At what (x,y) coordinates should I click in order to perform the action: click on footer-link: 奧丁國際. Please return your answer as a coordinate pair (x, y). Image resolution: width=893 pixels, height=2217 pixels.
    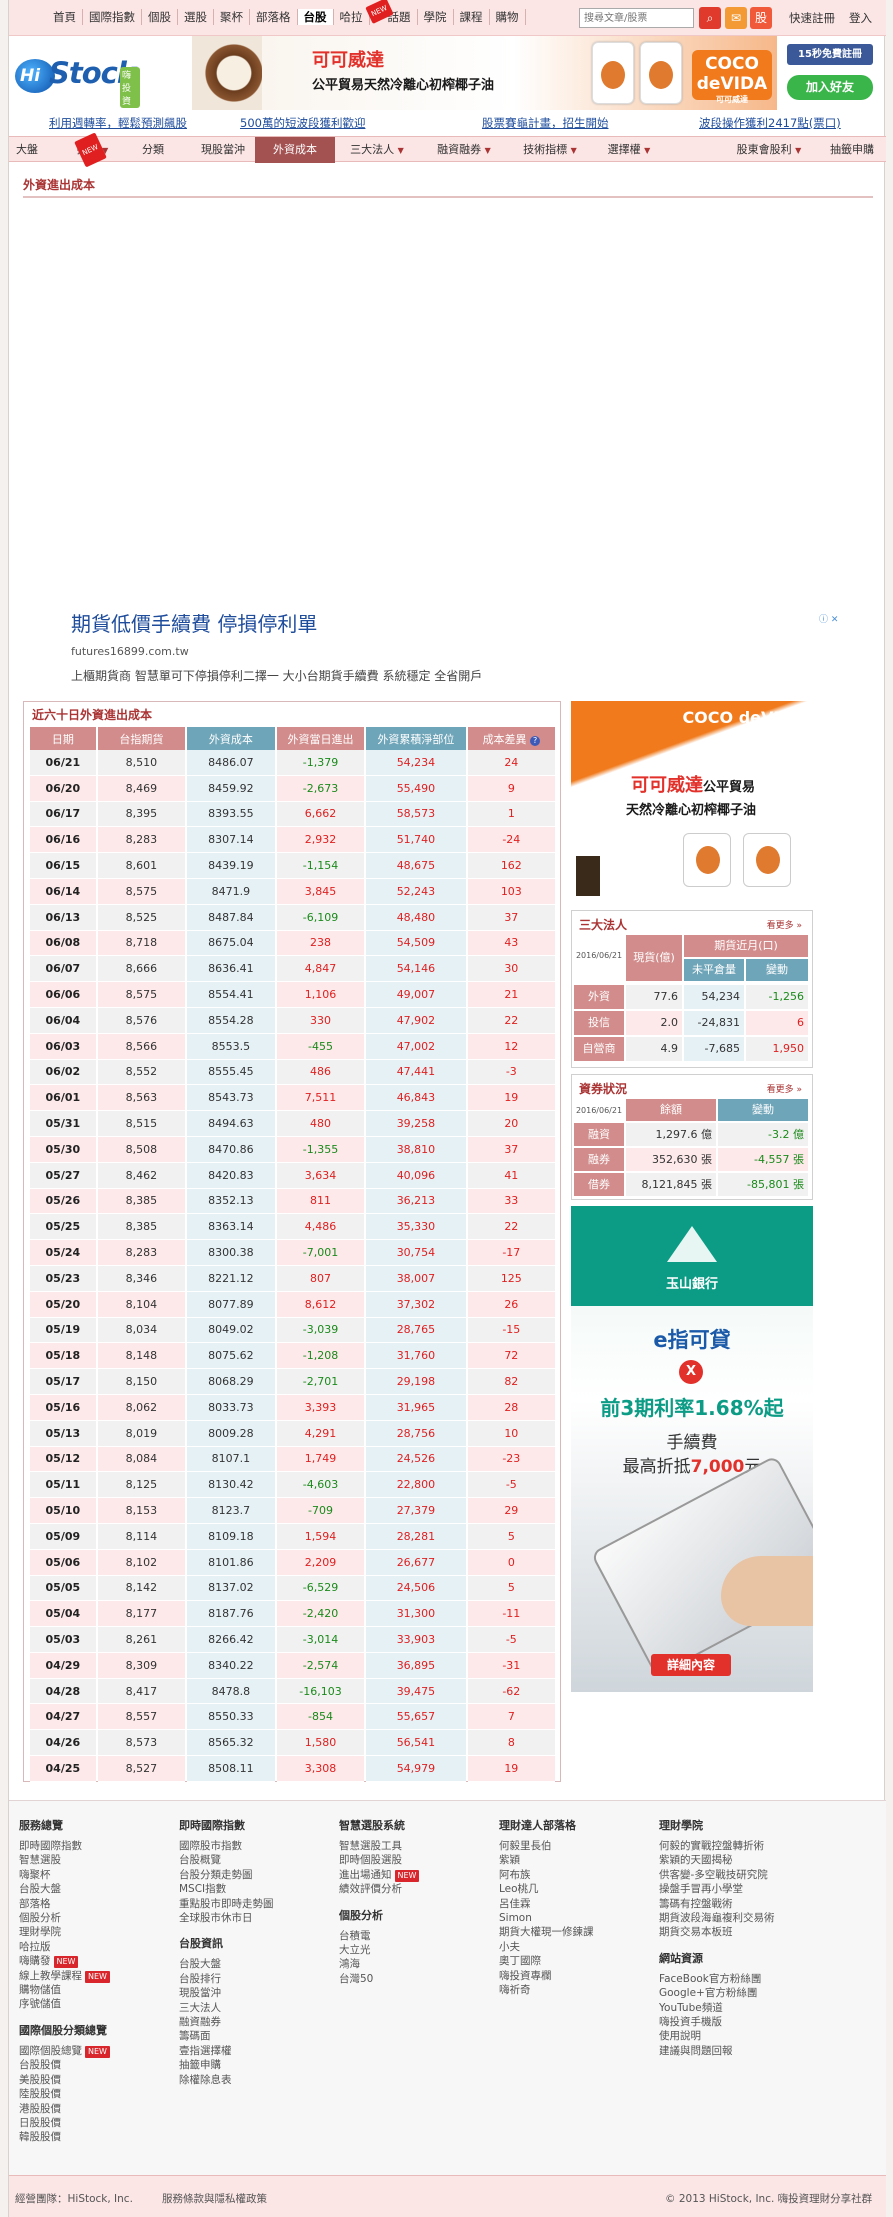
    Looking at the image, I should click on (546, 1961).